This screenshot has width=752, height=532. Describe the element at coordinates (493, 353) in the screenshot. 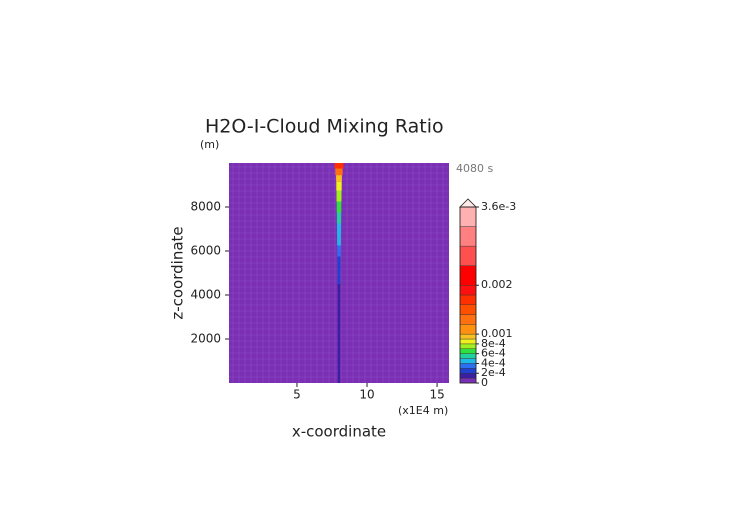

I see `colorbar-tick-label: 6e-4` at that location.